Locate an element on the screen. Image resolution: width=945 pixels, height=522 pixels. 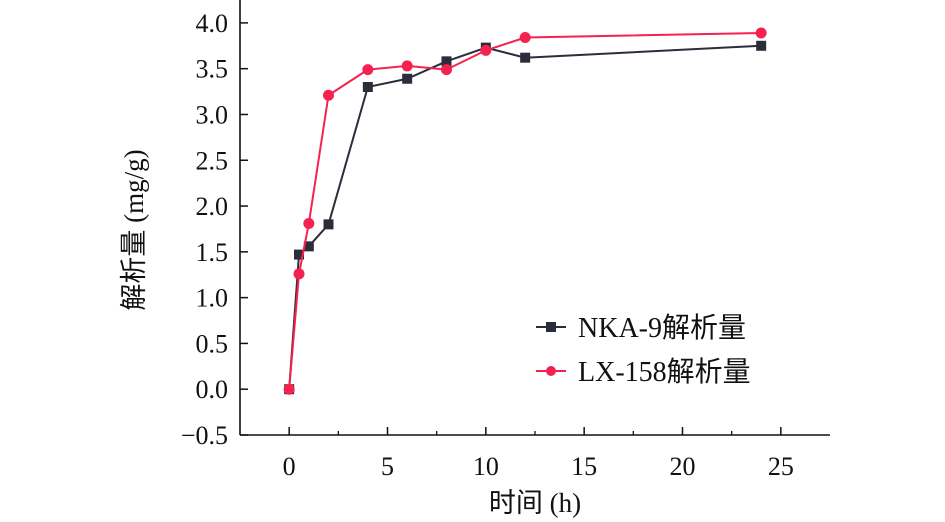
x-tick-label: 20 is located at coordinates (683, 466).